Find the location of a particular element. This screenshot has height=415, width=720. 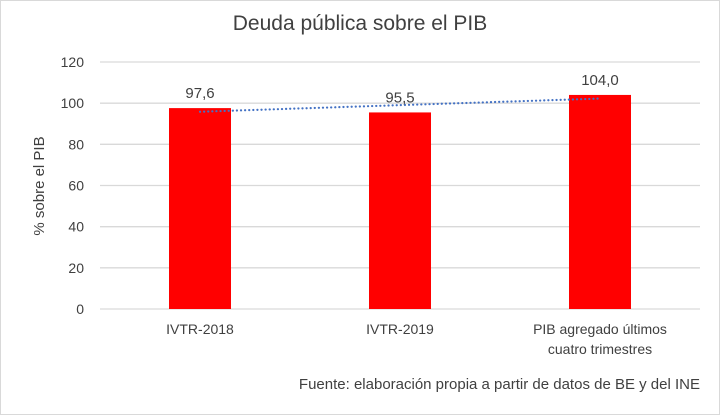

x-tick-label: IVTR-2018 is located at coordinates (200, 329).